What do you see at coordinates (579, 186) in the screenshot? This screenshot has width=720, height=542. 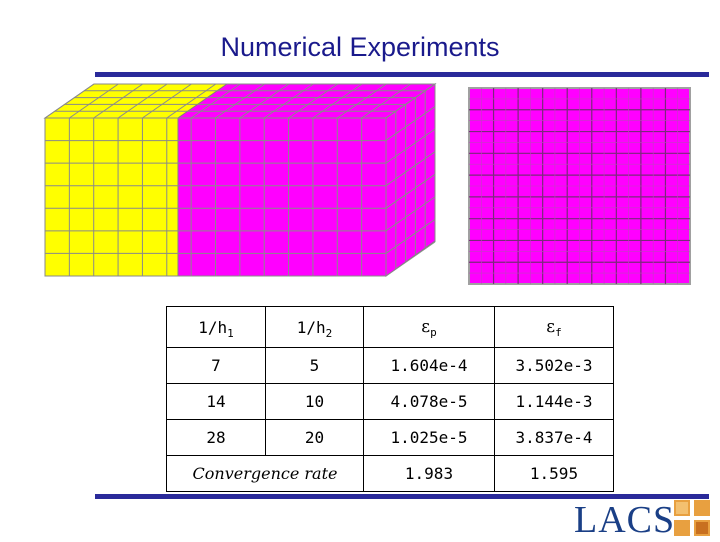 I see `face-mesh-figure` at bounding box center [579, 186].